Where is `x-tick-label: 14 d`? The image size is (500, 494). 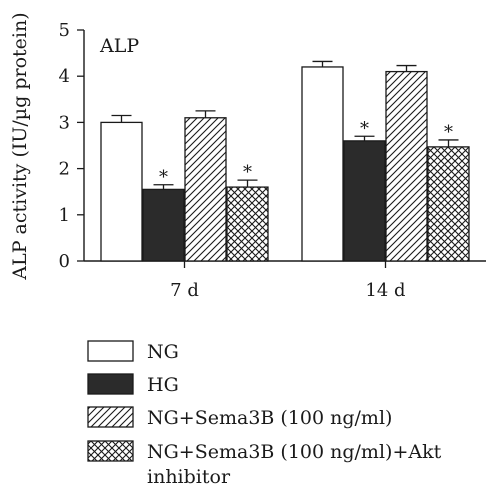 x-tick-label: 14 d is located at coordinates (385, 290).